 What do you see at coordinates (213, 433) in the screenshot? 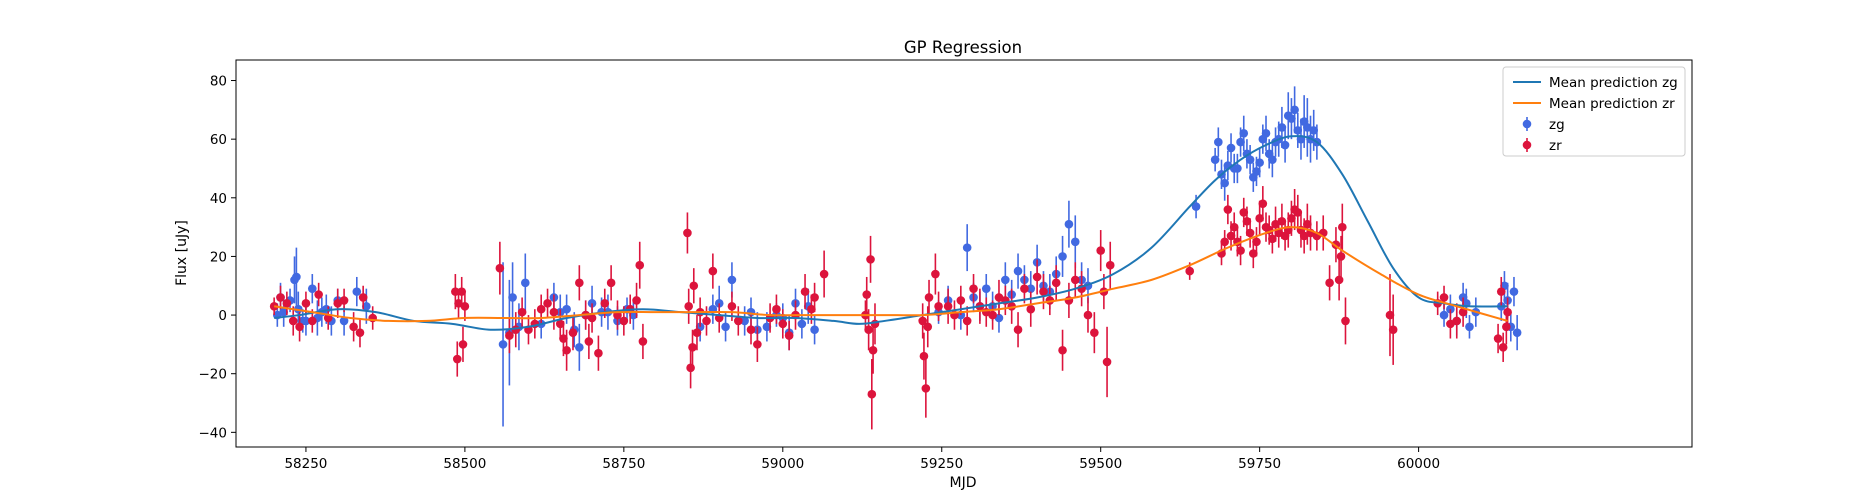
I see `y-tick-label--40: −40` at bounding box center [213, 433].